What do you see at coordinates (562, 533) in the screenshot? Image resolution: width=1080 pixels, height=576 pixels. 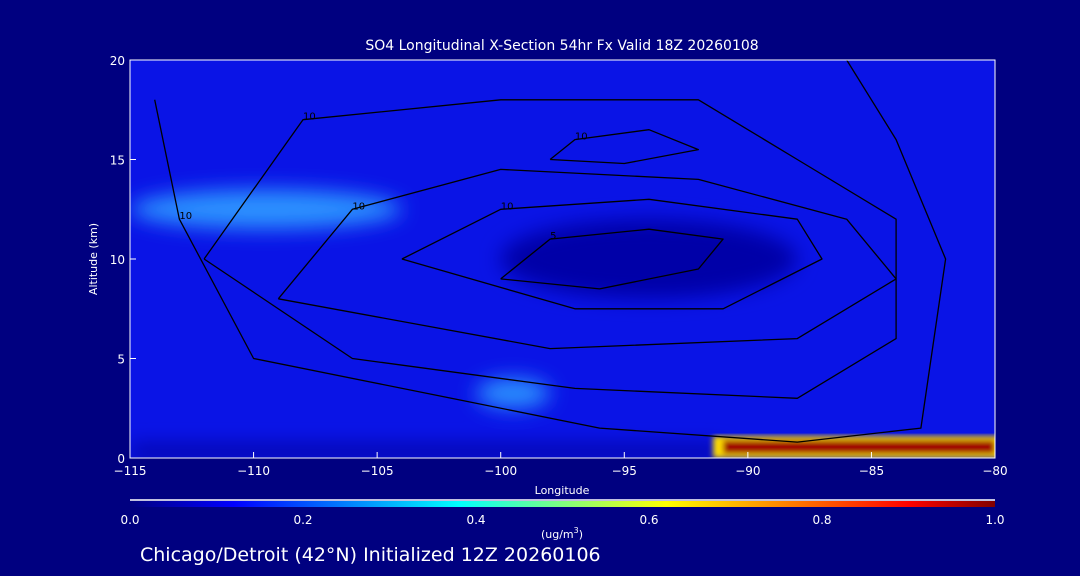 I see `colorbar-units: (ug/m3)` at bounding box center [562, 533].